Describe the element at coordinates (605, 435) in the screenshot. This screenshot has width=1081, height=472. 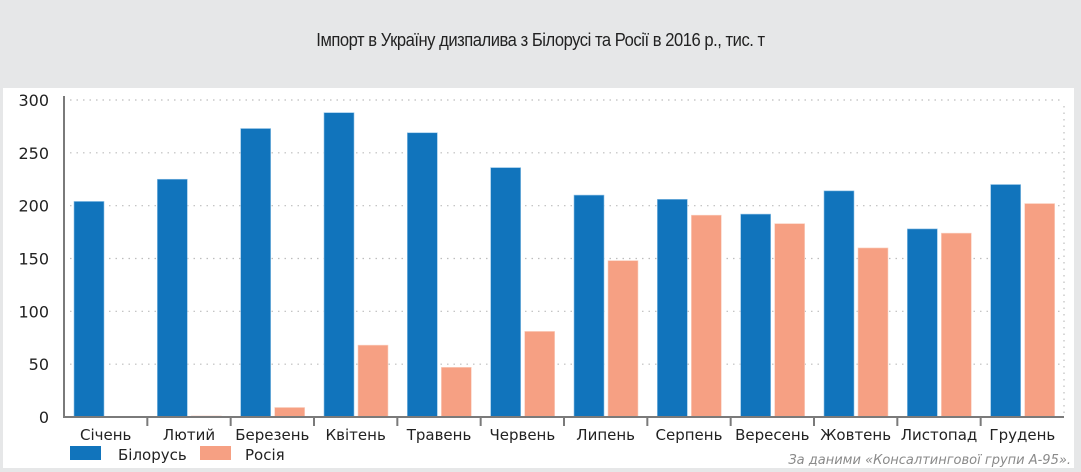
I see `x-tick-label: Липень` at that location.